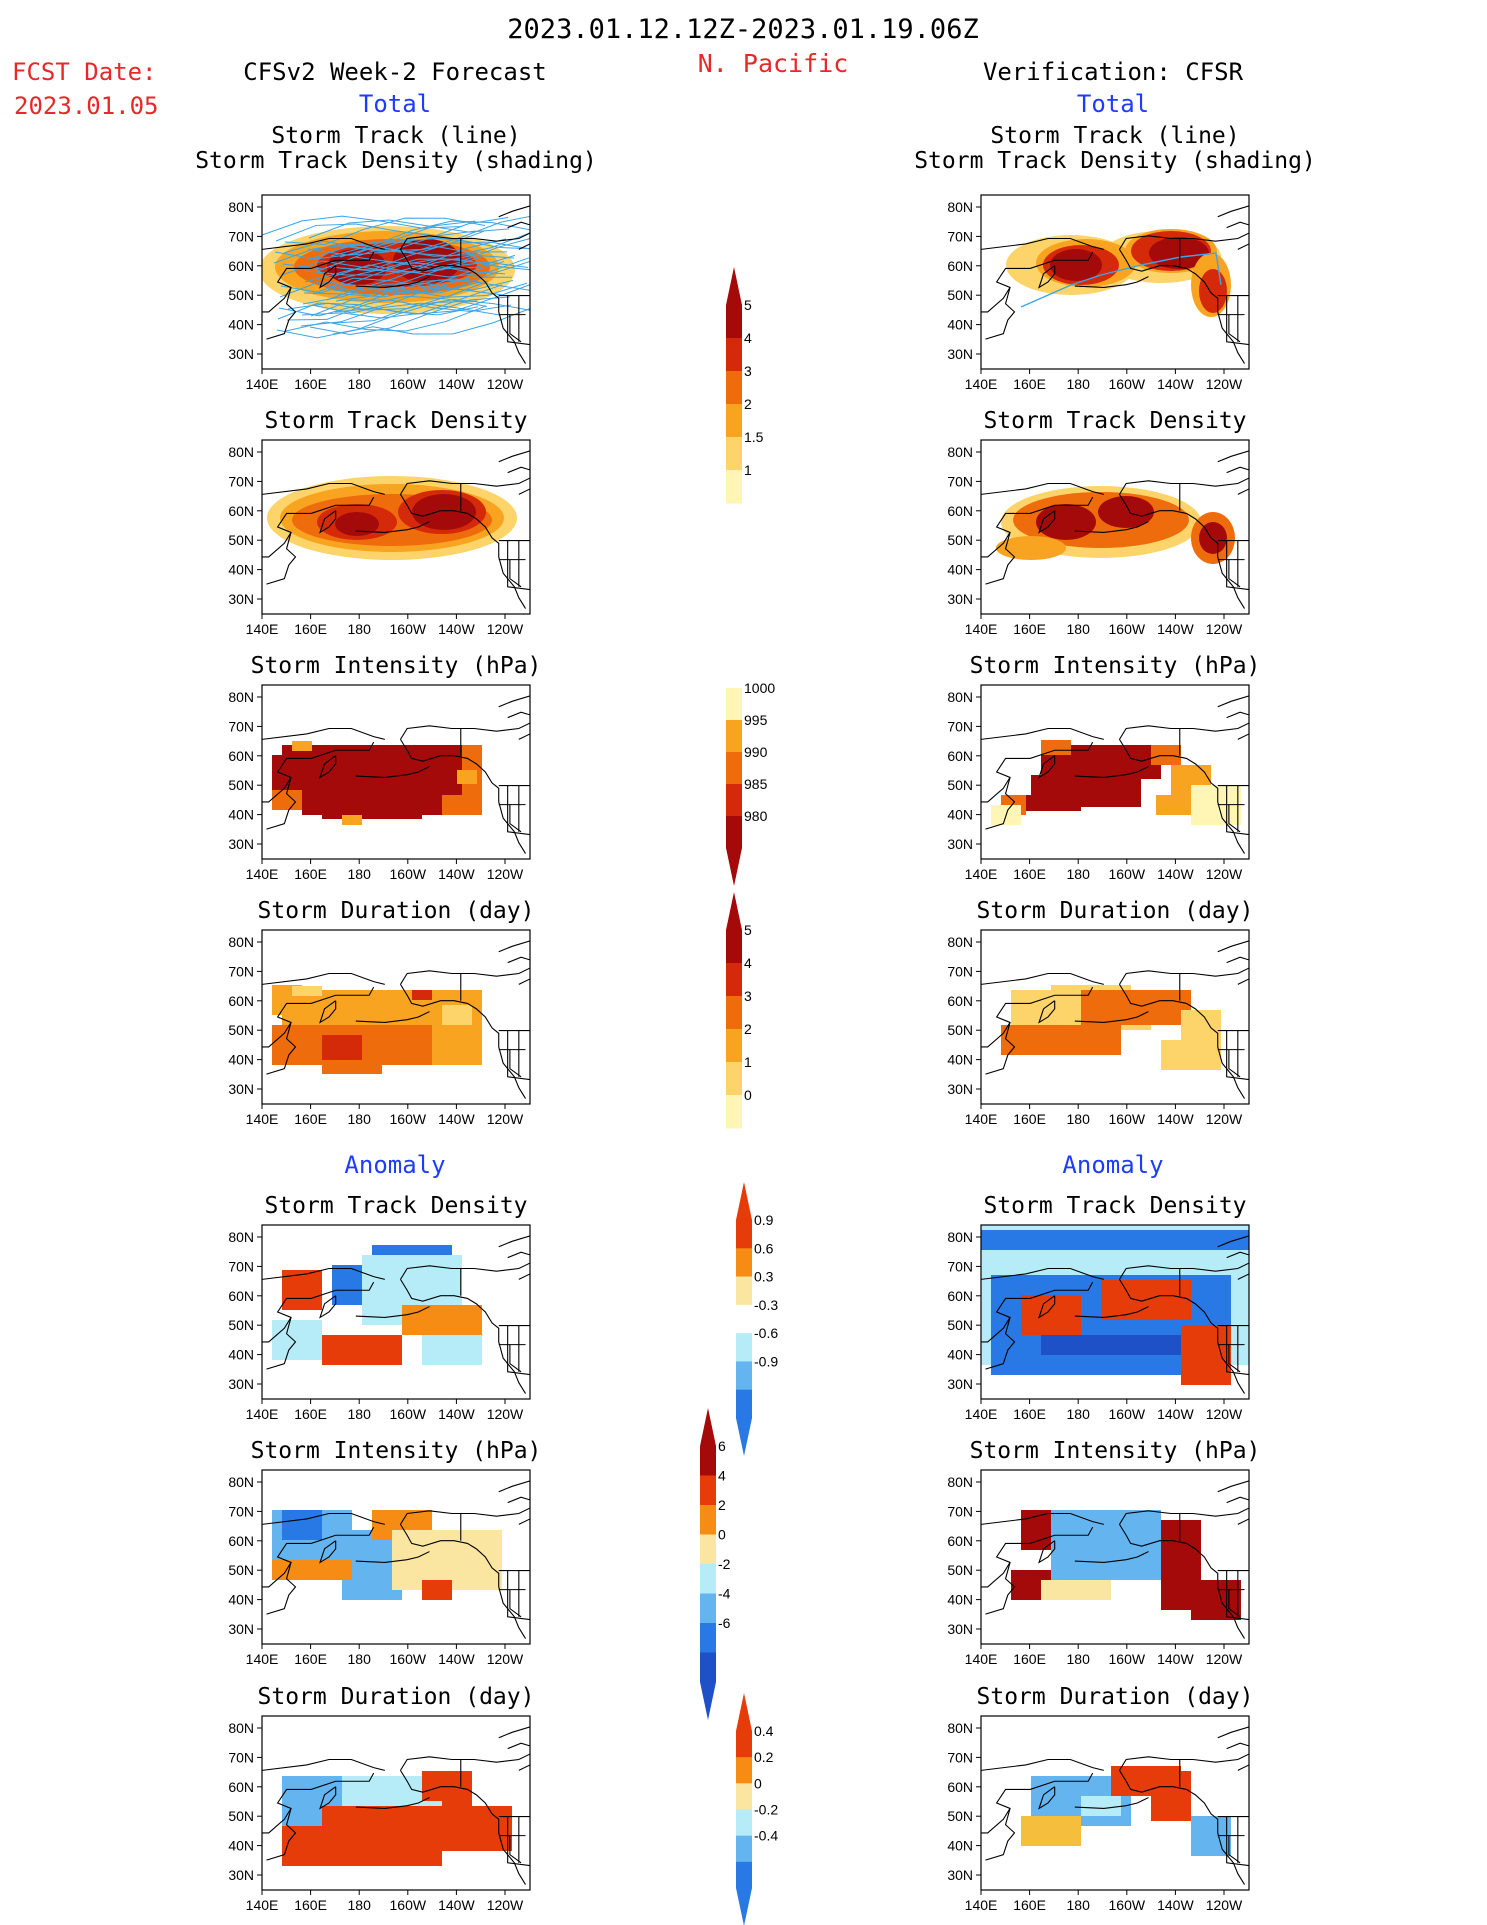 The image size is (1487, 1925). What do you see at coordinates (722, 1476) in the screenshot?
I see `colorbar-tick-label: 4` at bounding box center [722, 1476].